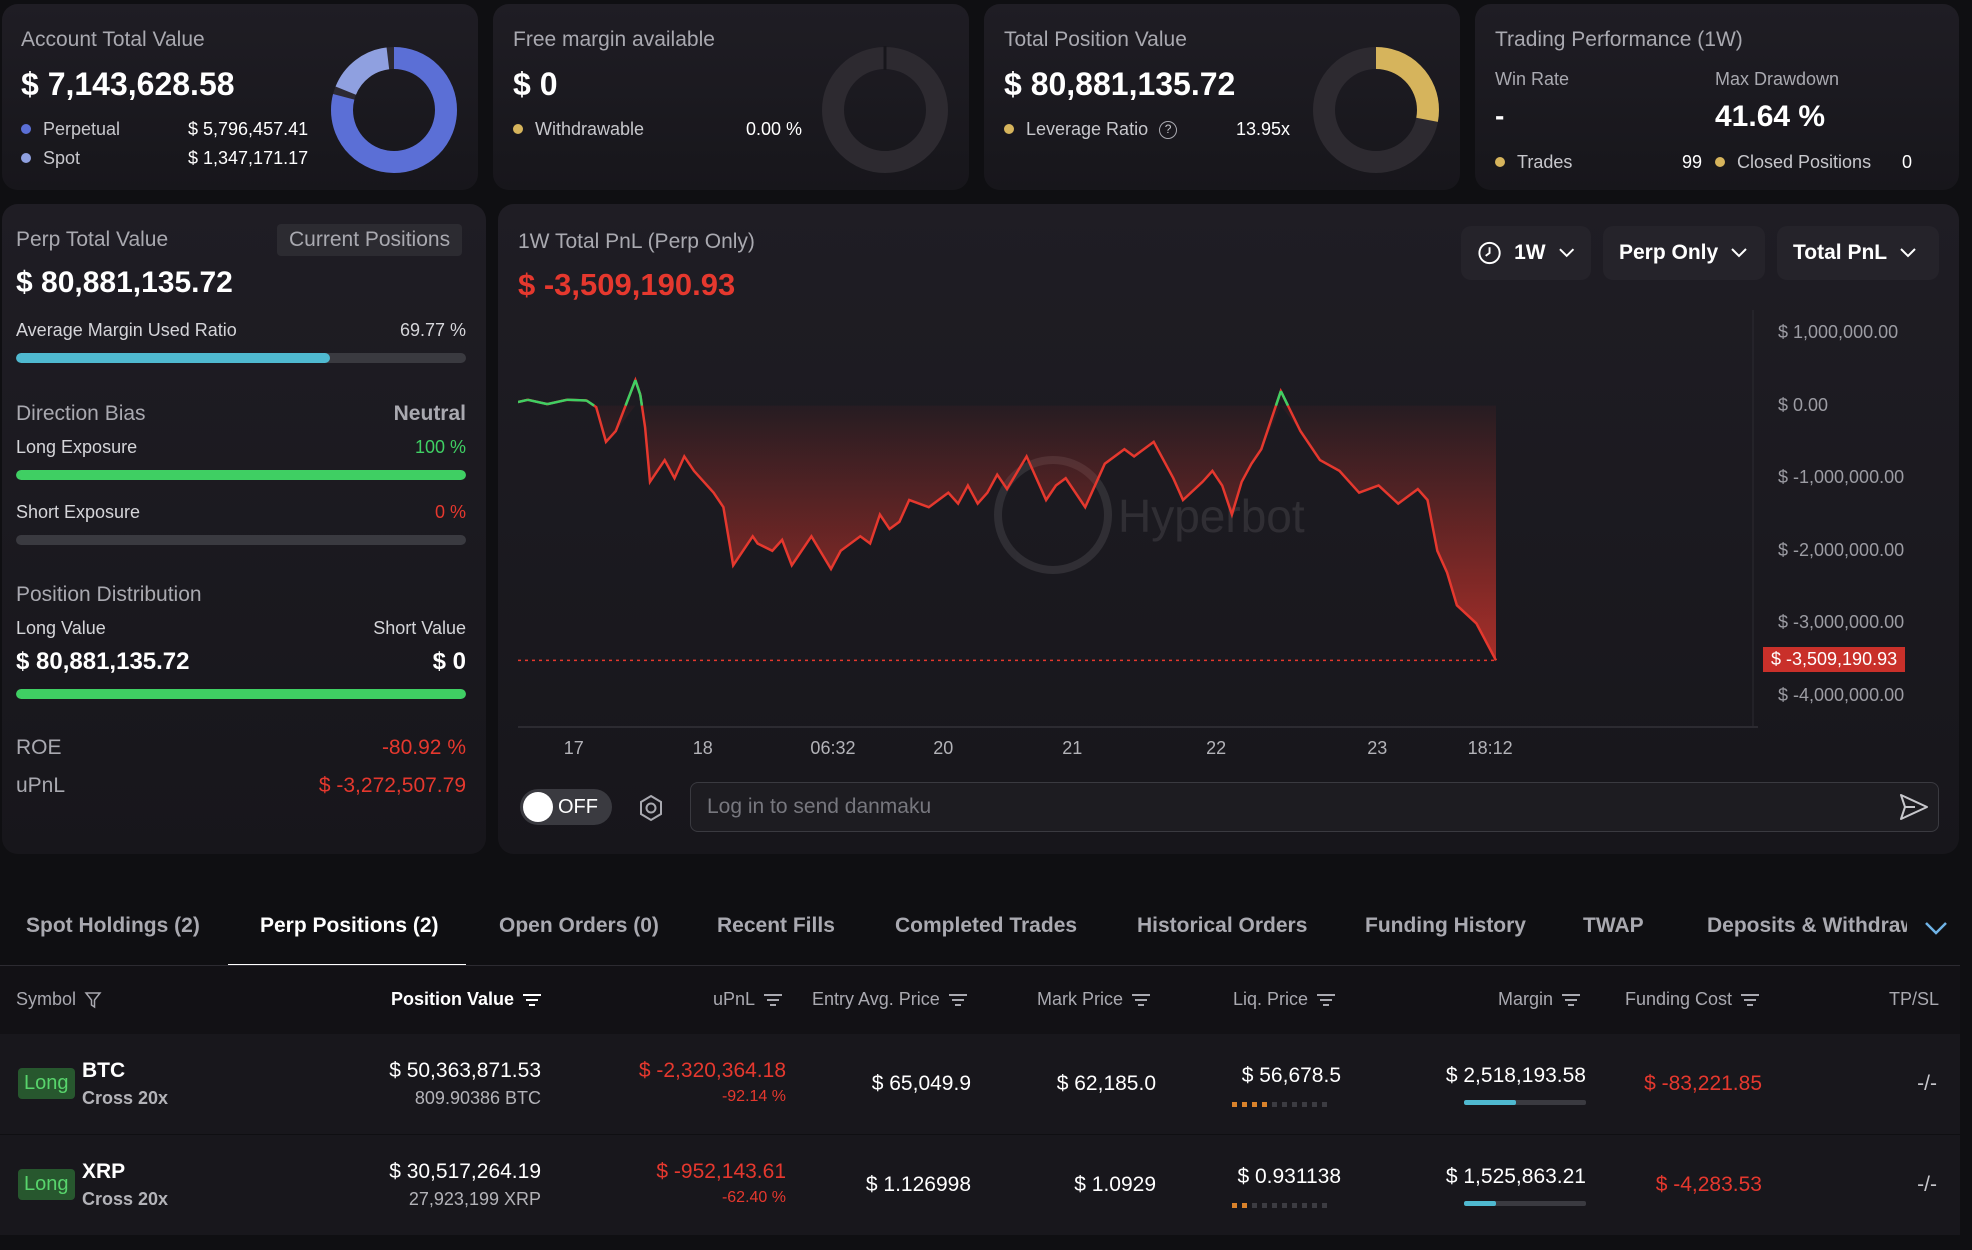 This screenshot has height=1250, width=1972. What do you see at coordinates (1106, 1083) in the screenshot?
I see `mark-price: $ 62,185.0` at bounding box center [1106, 1083].